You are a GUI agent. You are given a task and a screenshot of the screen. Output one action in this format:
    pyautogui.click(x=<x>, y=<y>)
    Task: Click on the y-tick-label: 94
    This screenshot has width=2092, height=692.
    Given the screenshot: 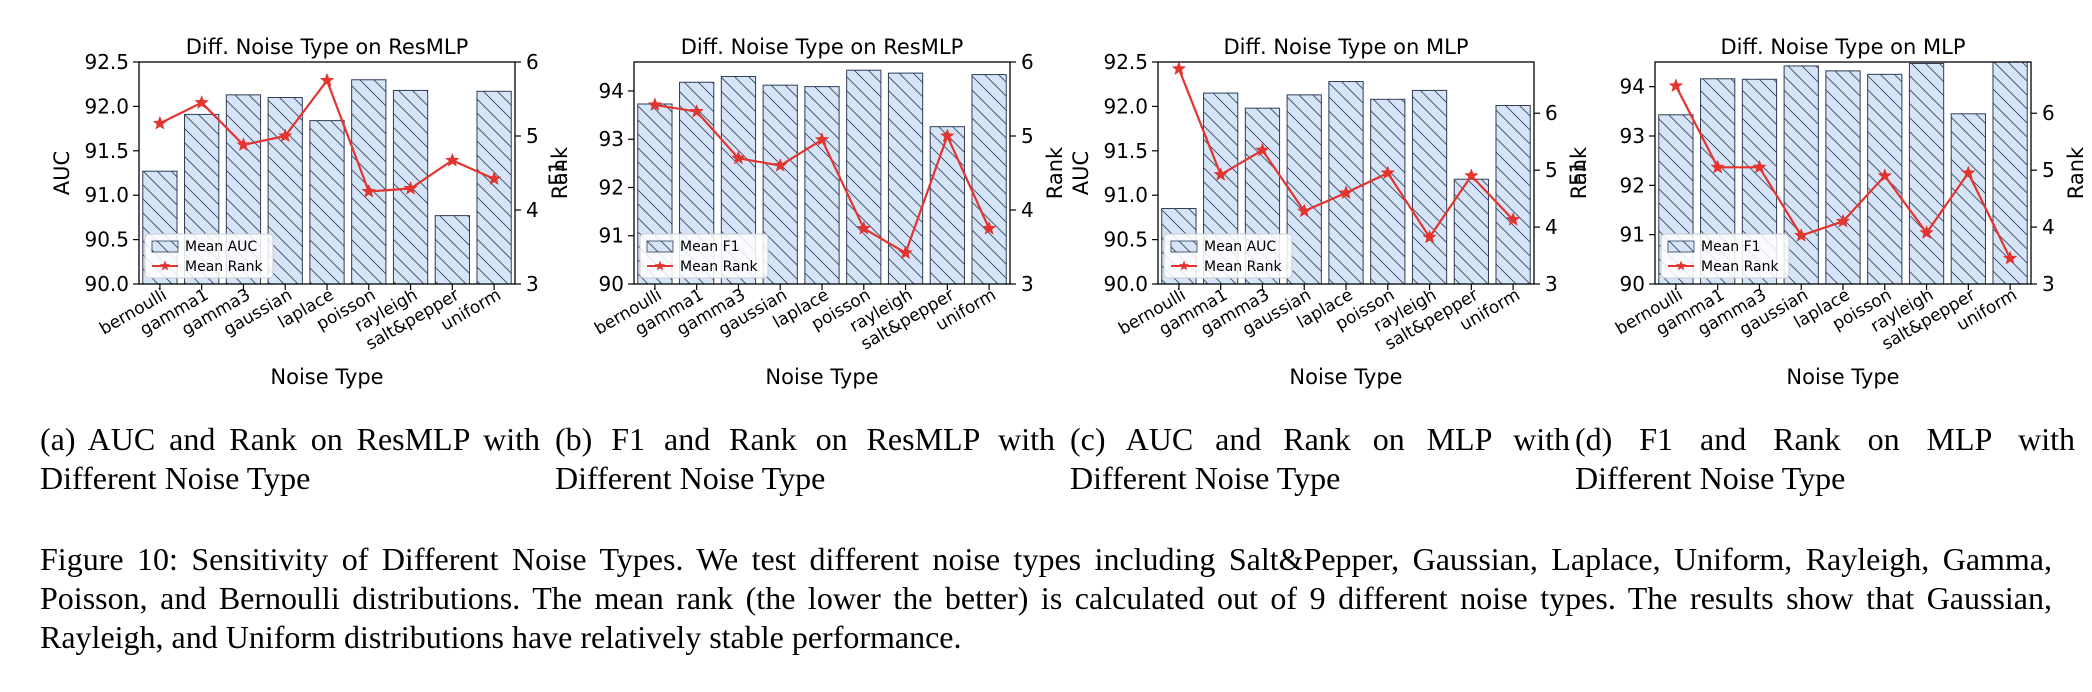 What is the action you would take?
    pyautogui.click(x=1632, y=87)
    